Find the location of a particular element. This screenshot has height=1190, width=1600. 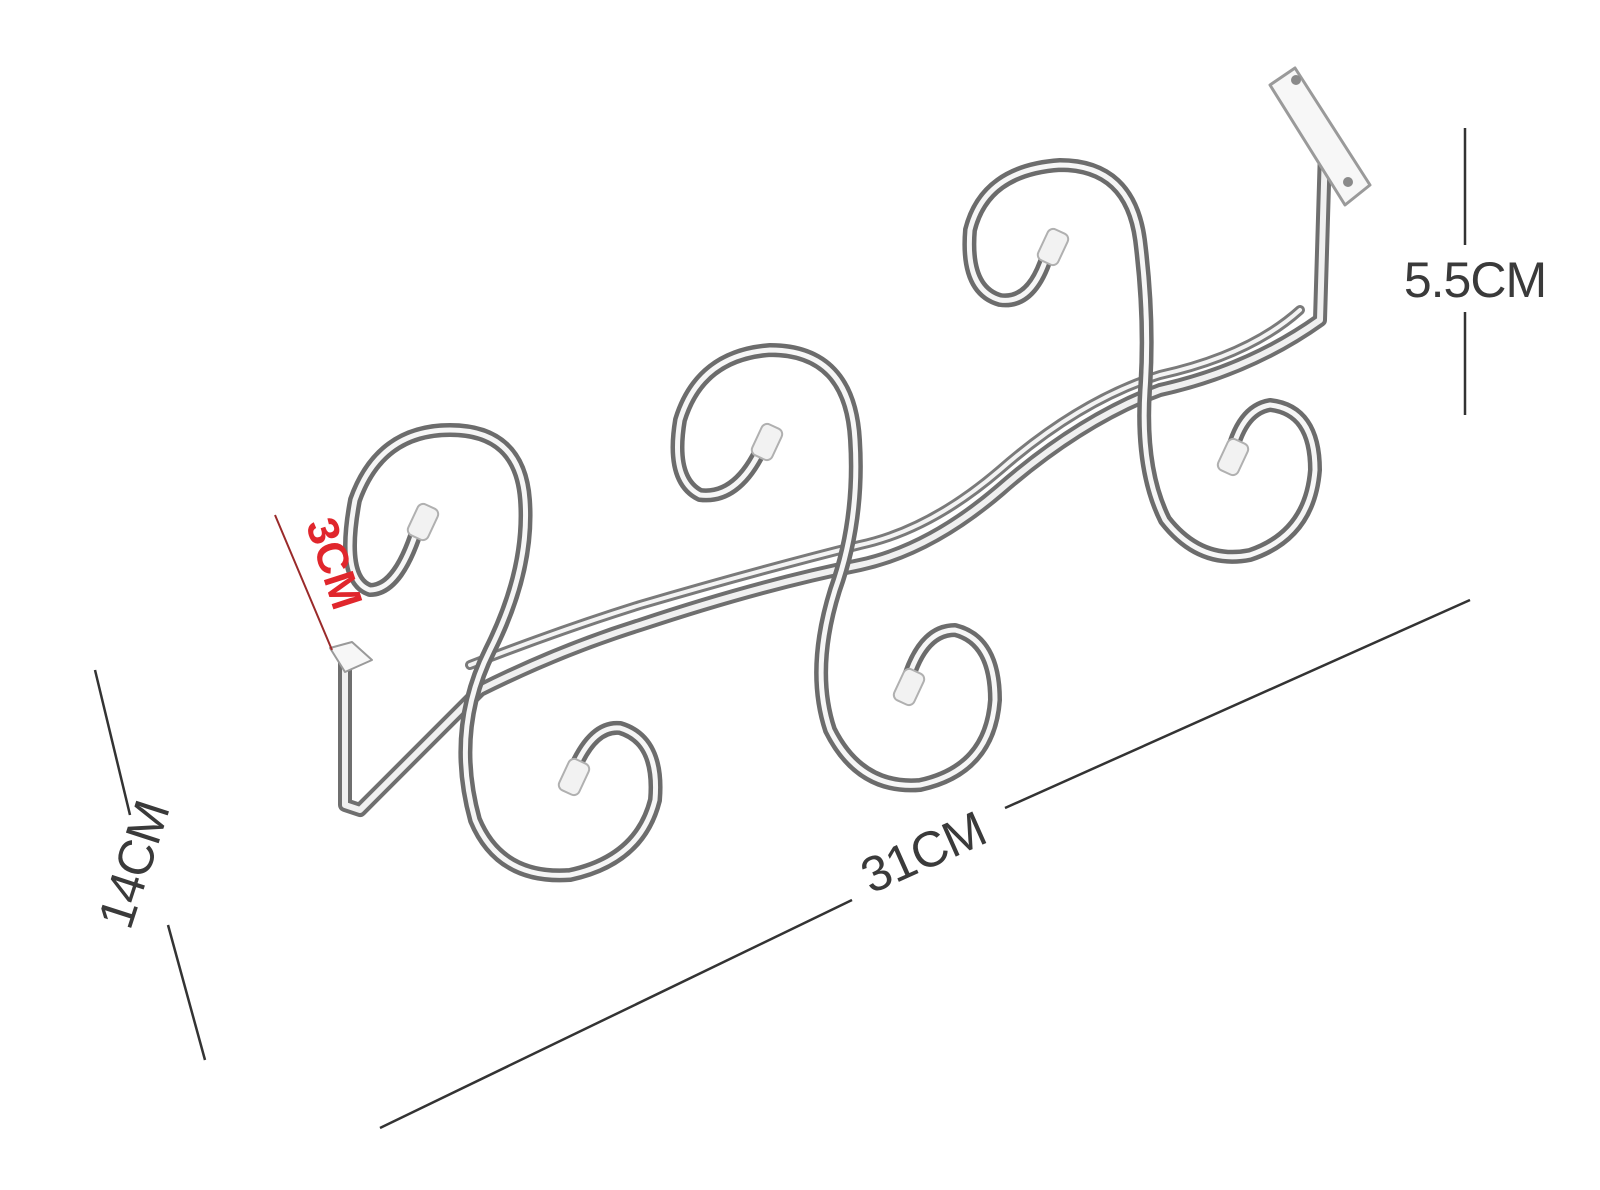

height-dim-line-top is located at coordinates (112, 742).